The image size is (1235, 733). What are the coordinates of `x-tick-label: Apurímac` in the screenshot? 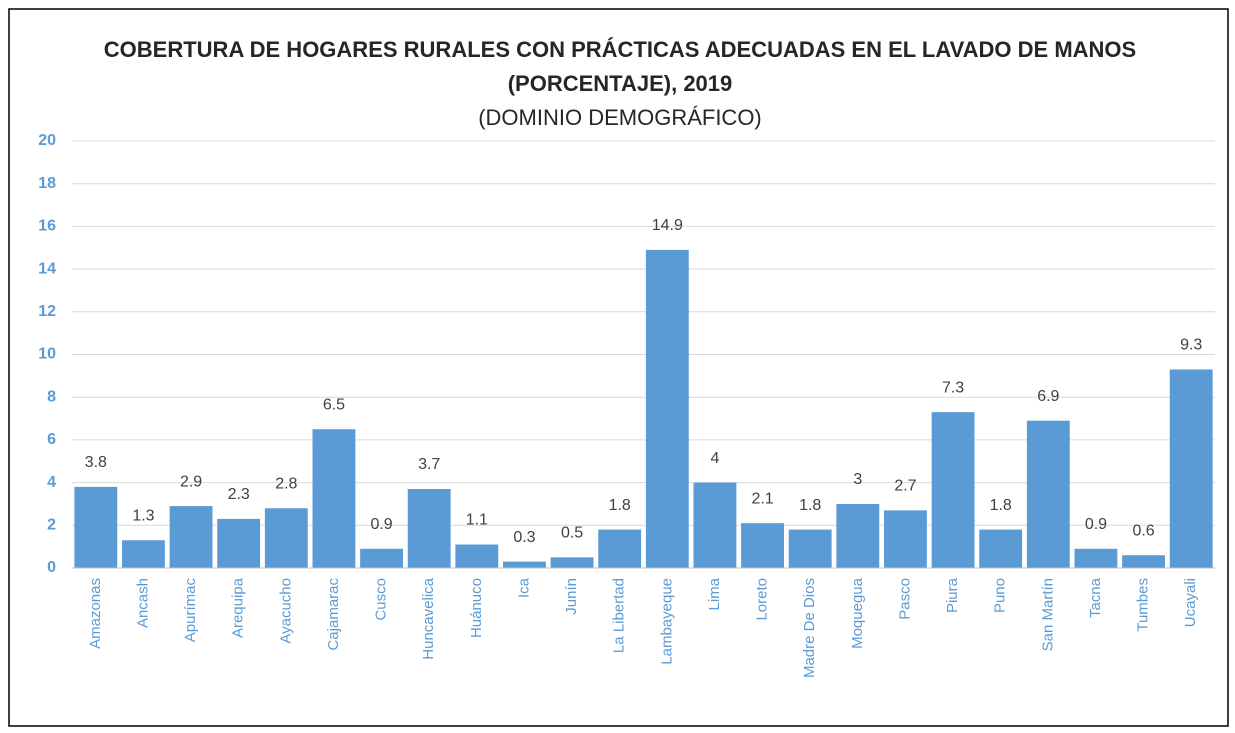 It's located at (190, 610).